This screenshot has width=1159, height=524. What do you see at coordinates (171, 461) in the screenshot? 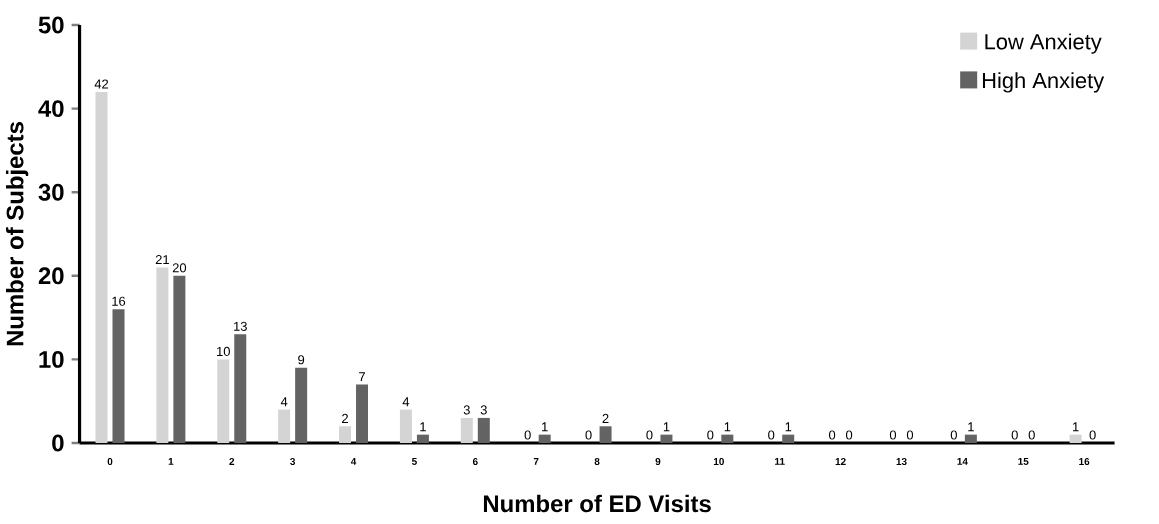
I see `x-tick-label: 1` at bounding box center [171, 461].